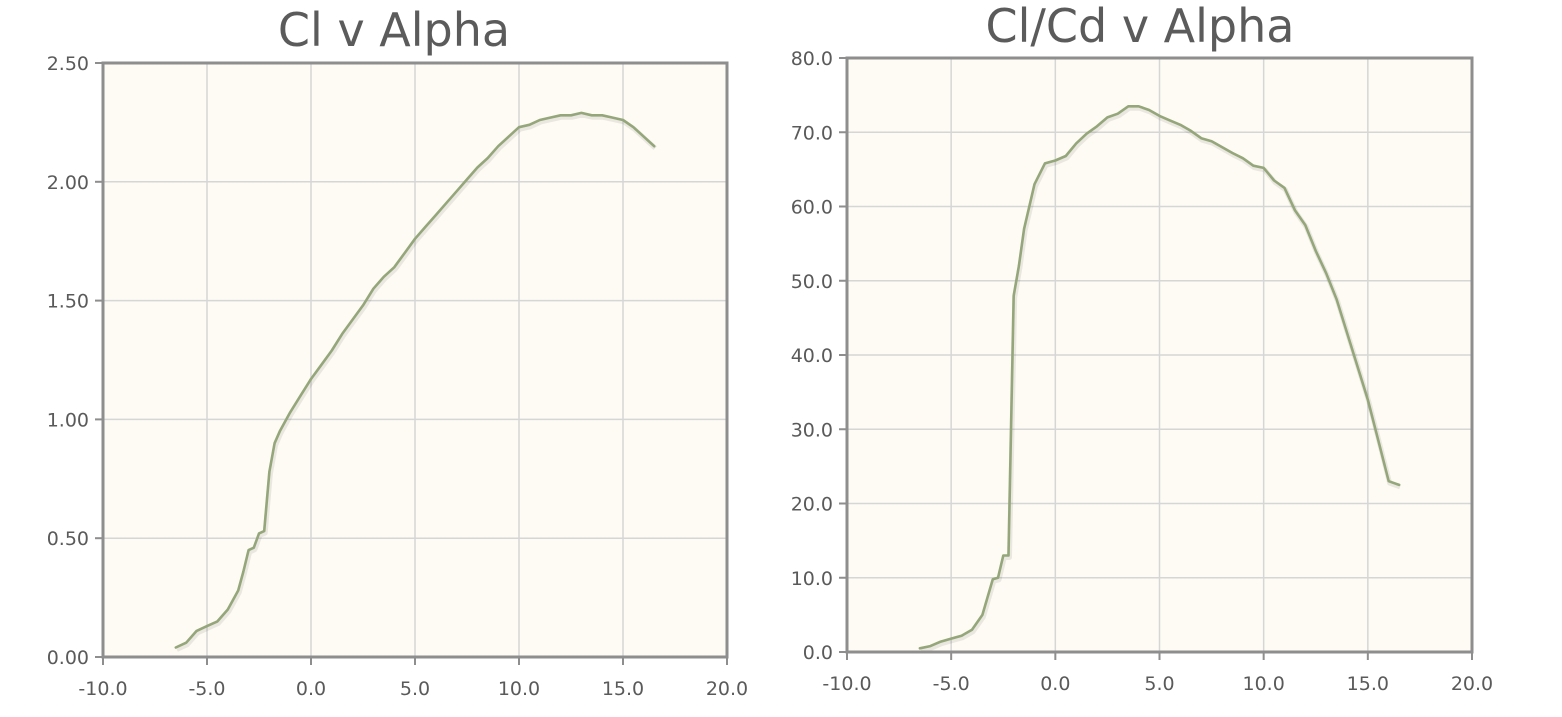  What do you see at coordinates (68, 539) in the screenshot?
I see `y-tick-label: 0.50` at bounding box center [68, 539].